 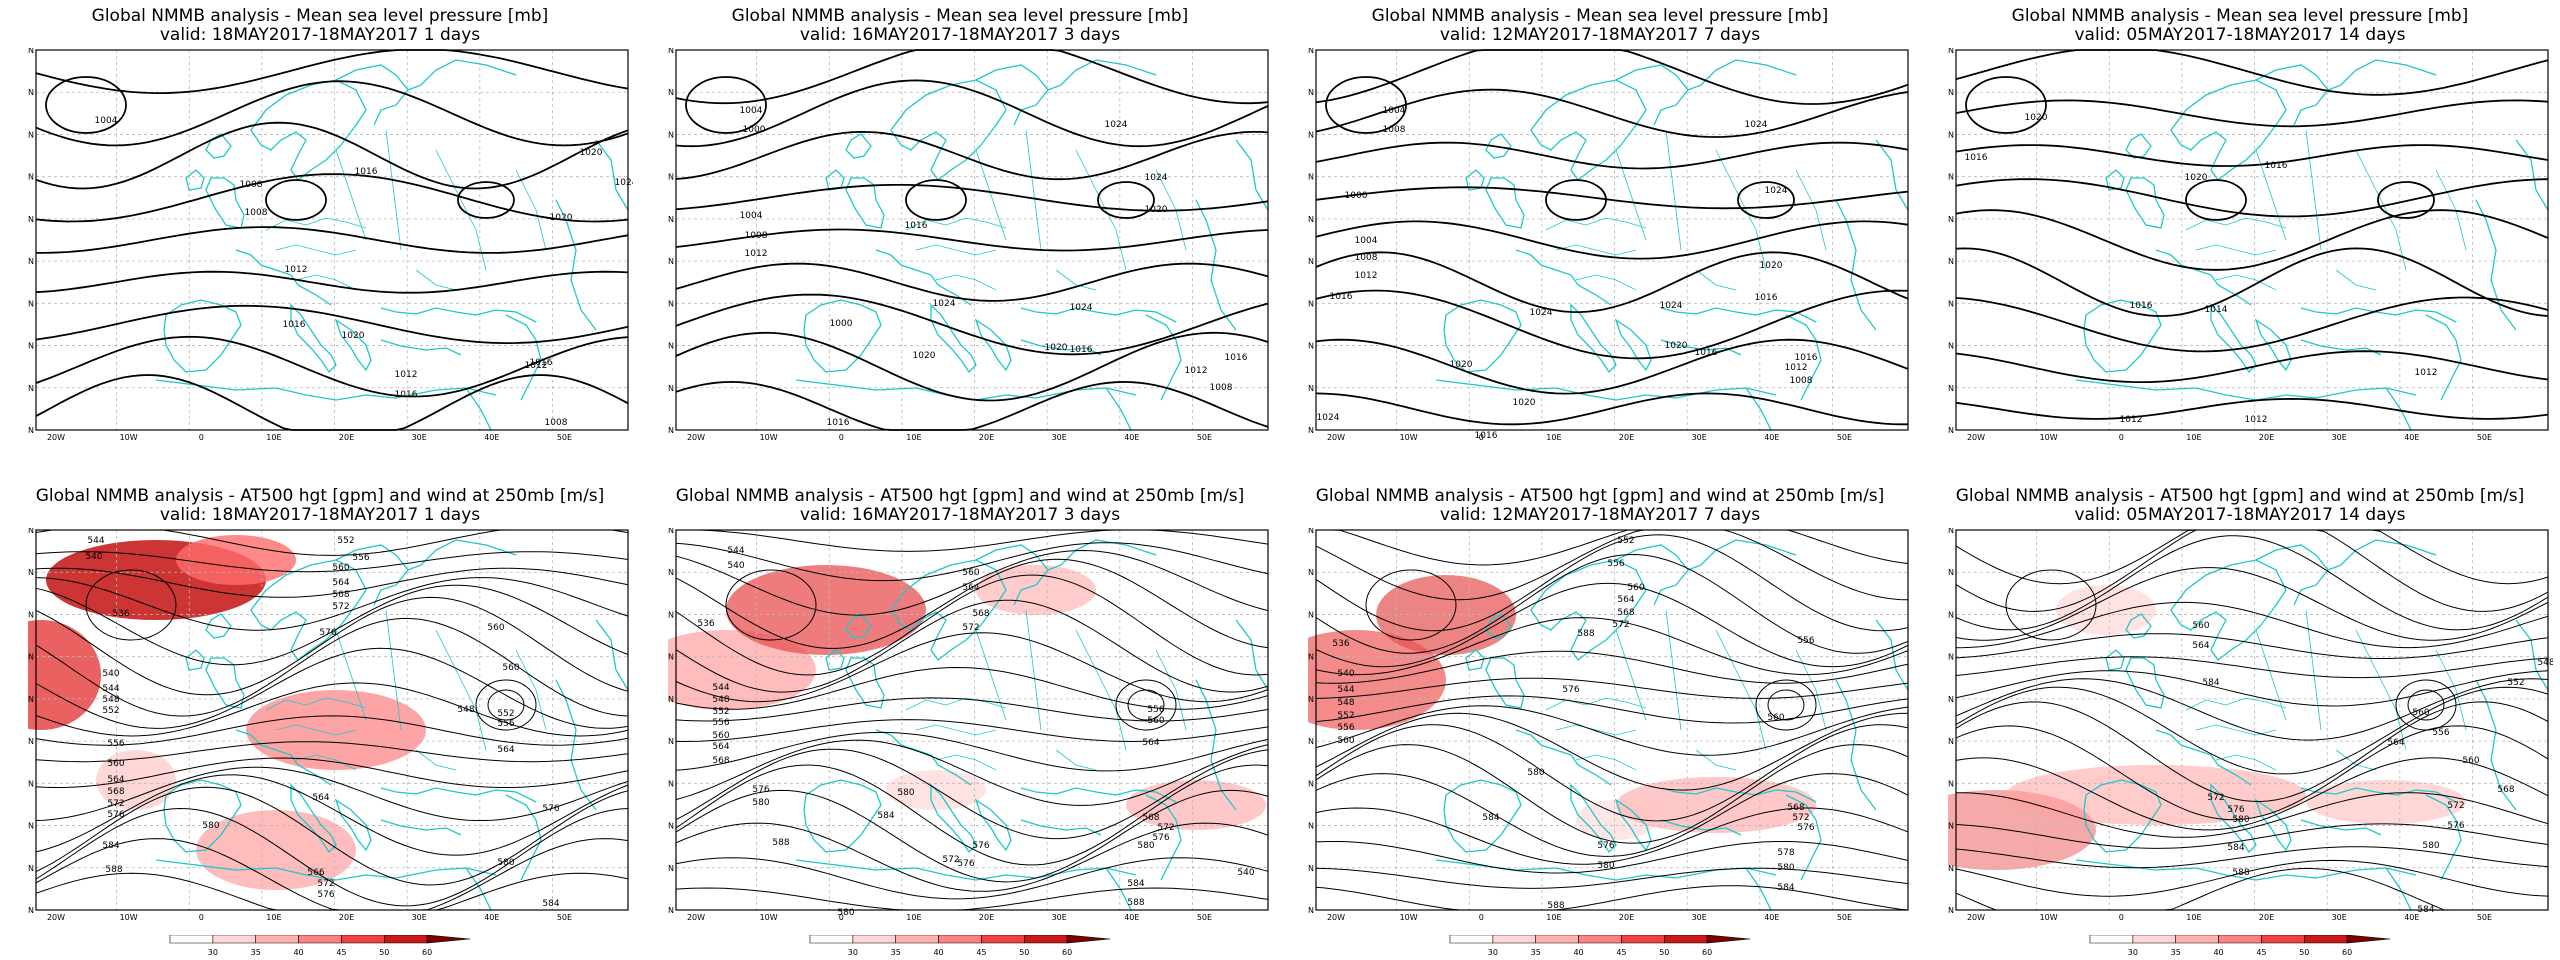 I want to click on lat-tick-label: 70N, so click(x=1311, y=51).